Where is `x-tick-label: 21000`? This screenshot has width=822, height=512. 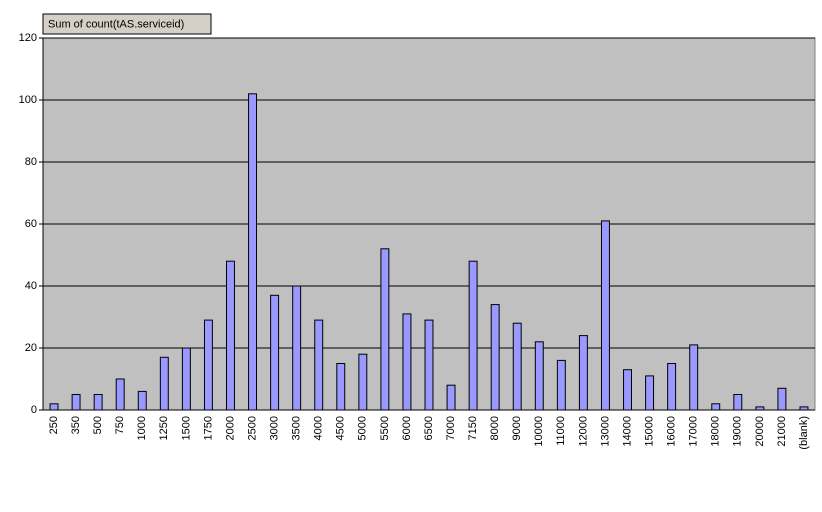 x-tick-label: 21000 is located at coordinates (782, 431).